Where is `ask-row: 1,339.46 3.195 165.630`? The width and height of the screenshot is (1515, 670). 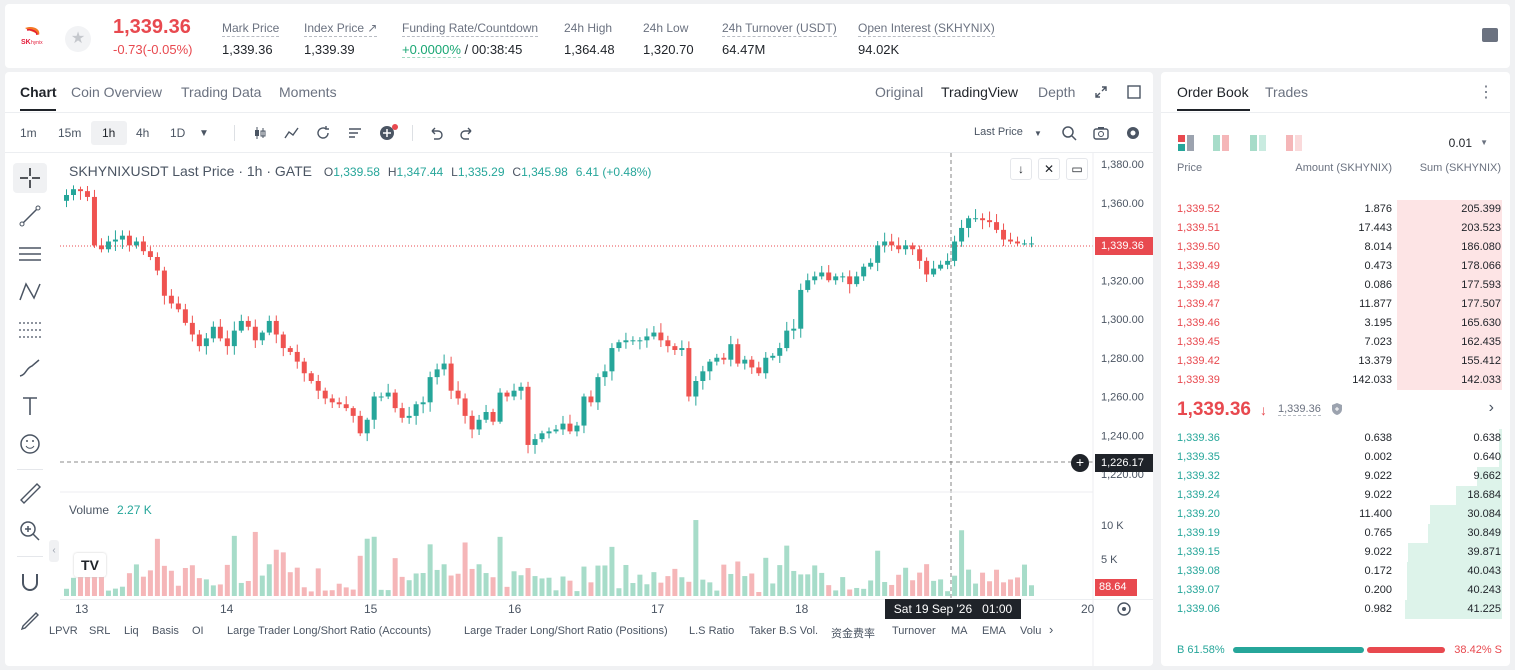 ask-row: 1,339.46 3.195 165.630 is located at coordinates (1335, 323).